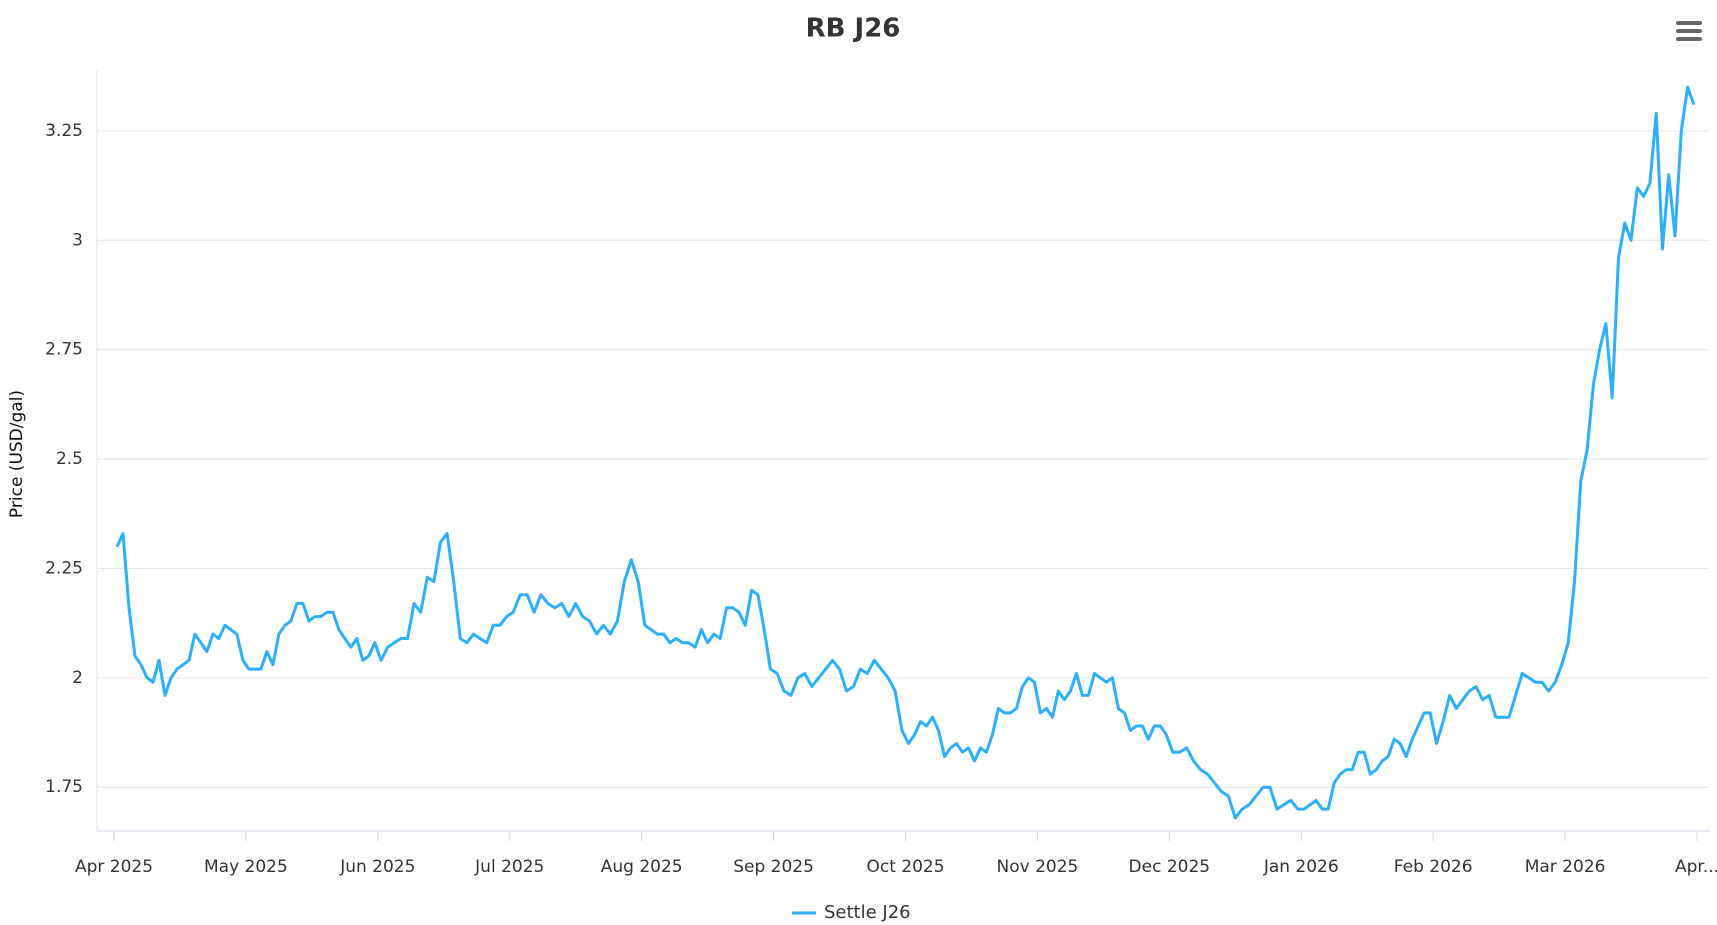 The height and width of the screenshot is (925, 1717). I want to click on x-tick-label: Nov 2025, so click(1037, 867).